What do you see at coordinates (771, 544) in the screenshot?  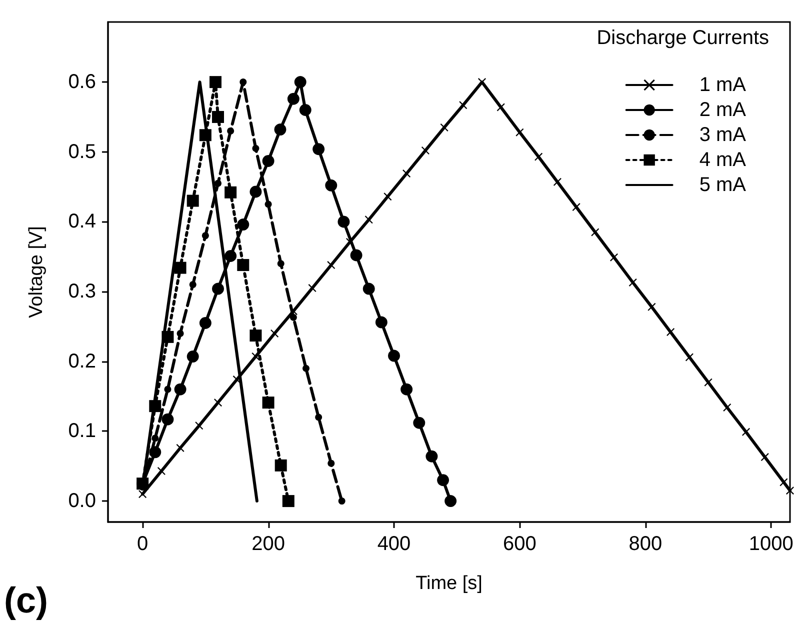 I see `x-tick-label: 1000` at bounding box center [771, 544].